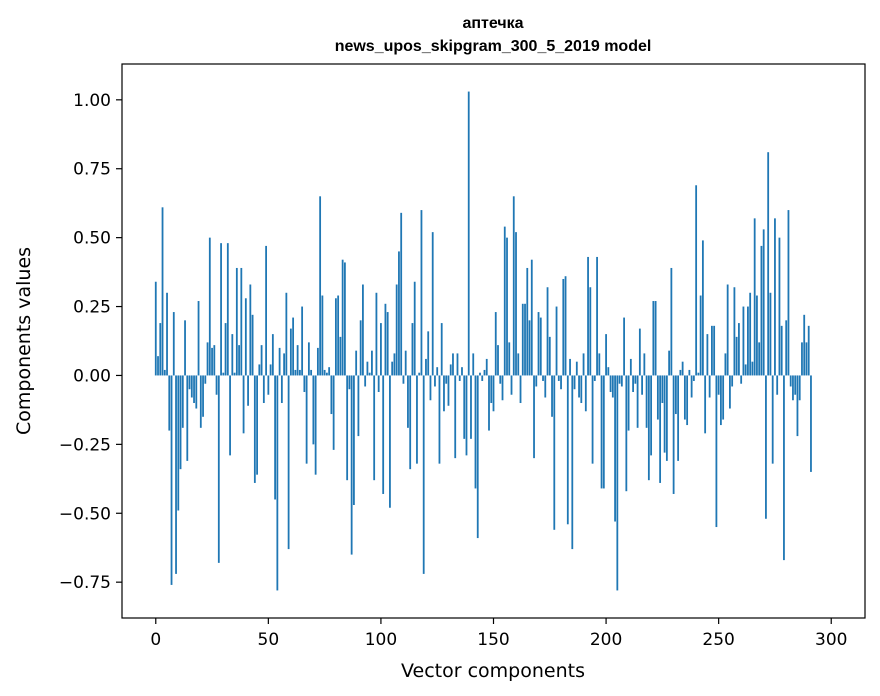 The image size is (880, 696). What do you see at coordinates (92, 376) in the screenshot?
I see `y-tick-label: 0.00` at bounding box center [92, 376].